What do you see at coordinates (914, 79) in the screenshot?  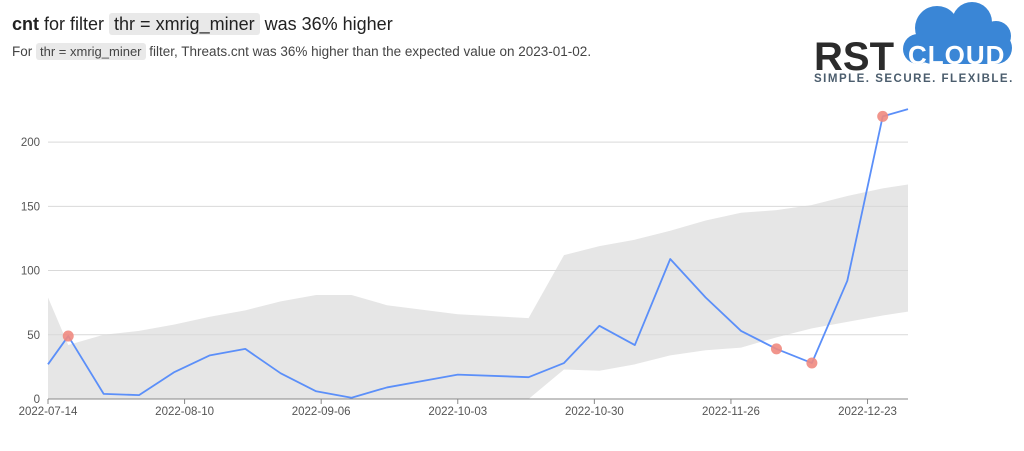 I see `logo-tagline: SIMPLE. SECURE. FLEXIBLE.` at bounding box center [914, 79].